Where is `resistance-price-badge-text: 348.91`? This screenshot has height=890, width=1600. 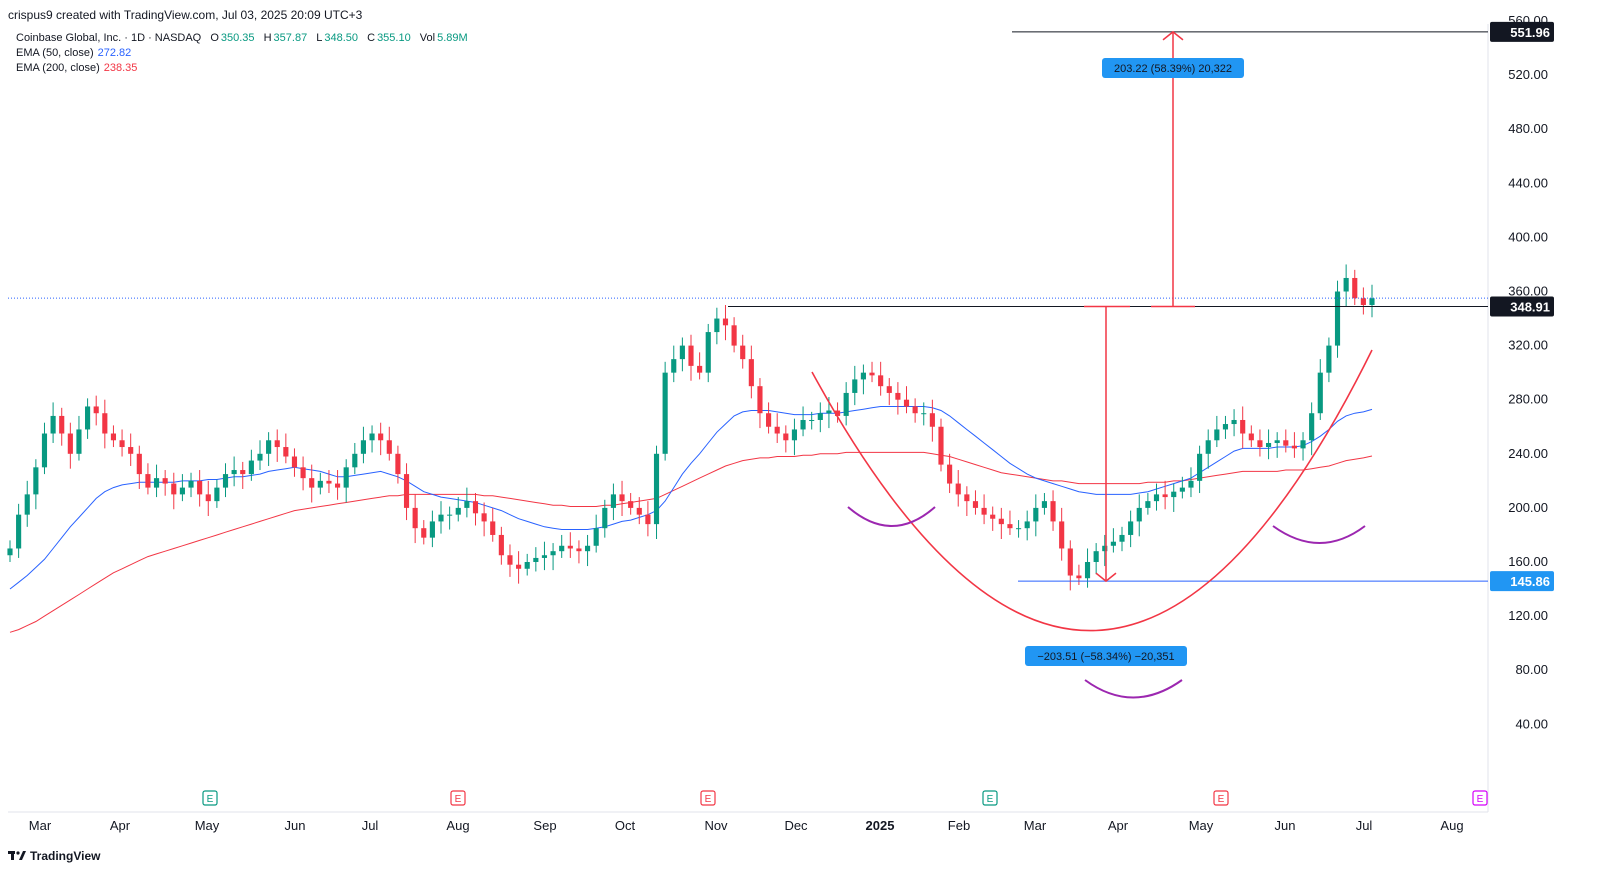
resistance-price-badge-text: 348.91 is located at coordinates (1530, 306).